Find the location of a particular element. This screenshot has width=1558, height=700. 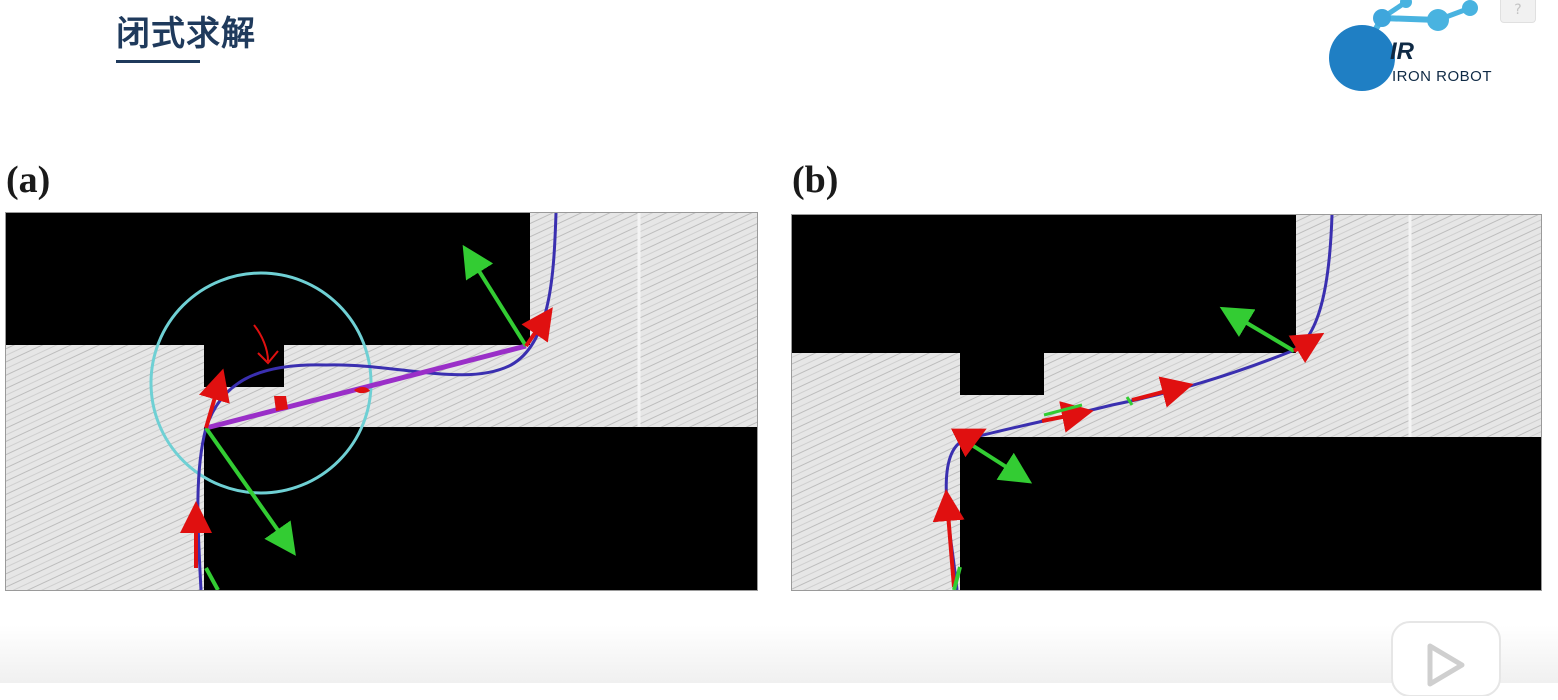

straight-segment is located at coordinates (366, 387).